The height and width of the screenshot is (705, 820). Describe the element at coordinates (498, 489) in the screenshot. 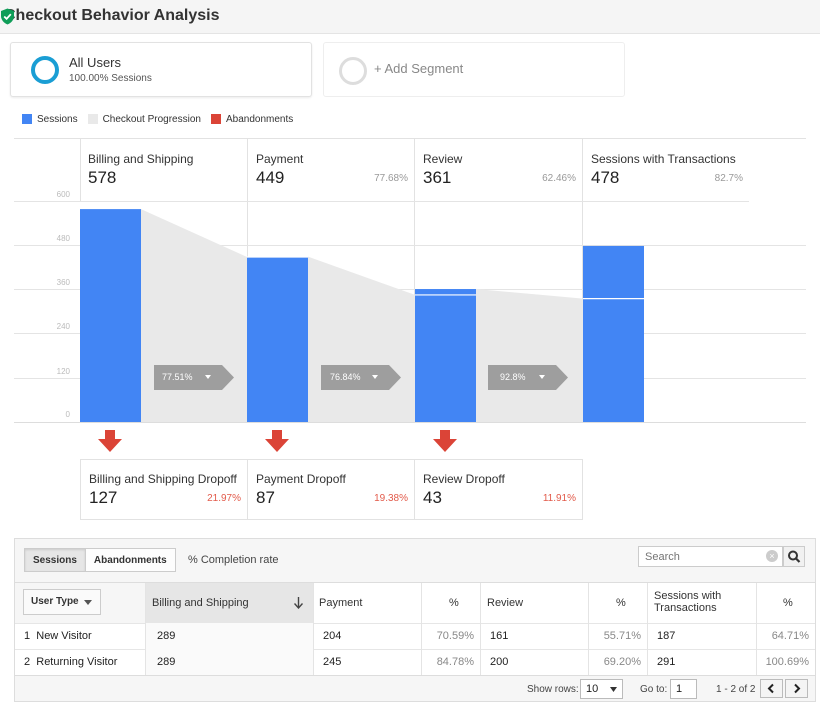

I see `dropoff-review: Review Dropoff 43 11.91%` at that location.